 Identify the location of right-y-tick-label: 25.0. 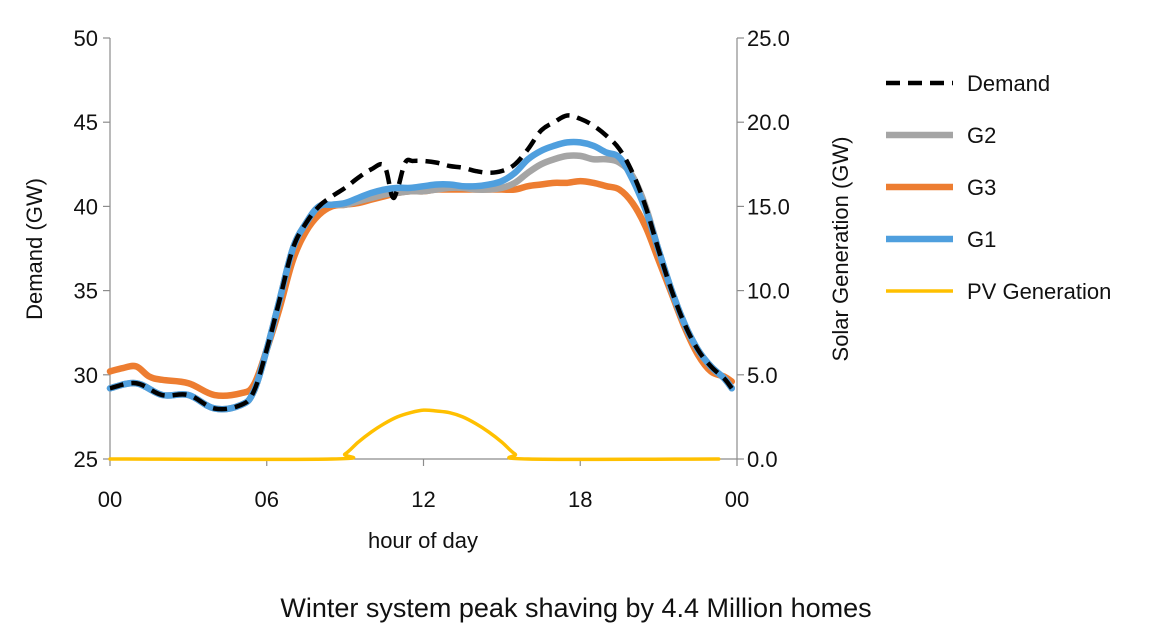
(768, 38).